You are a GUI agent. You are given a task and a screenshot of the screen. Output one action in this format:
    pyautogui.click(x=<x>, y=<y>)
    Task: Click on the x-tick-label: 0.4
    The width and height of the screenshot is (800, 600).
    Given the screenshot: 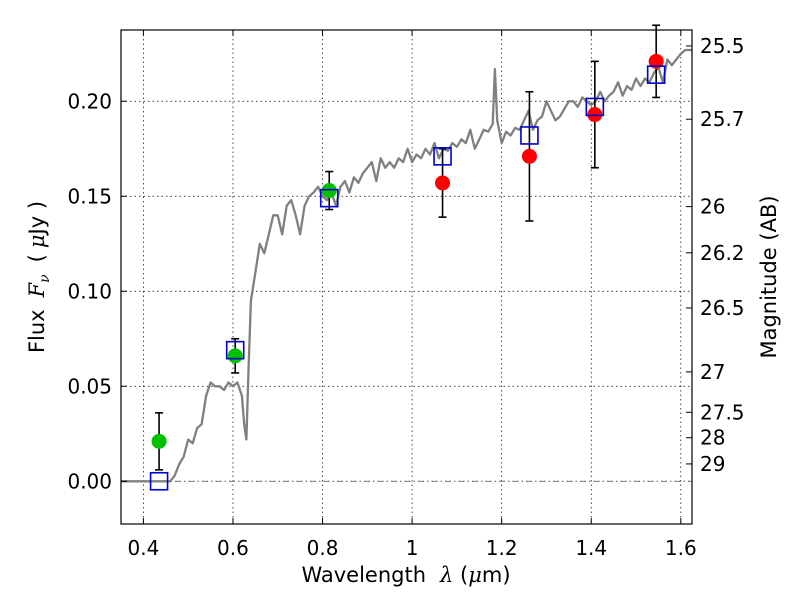 What is the action you would take?
    pyautogui.click(x=143, y=548)
    